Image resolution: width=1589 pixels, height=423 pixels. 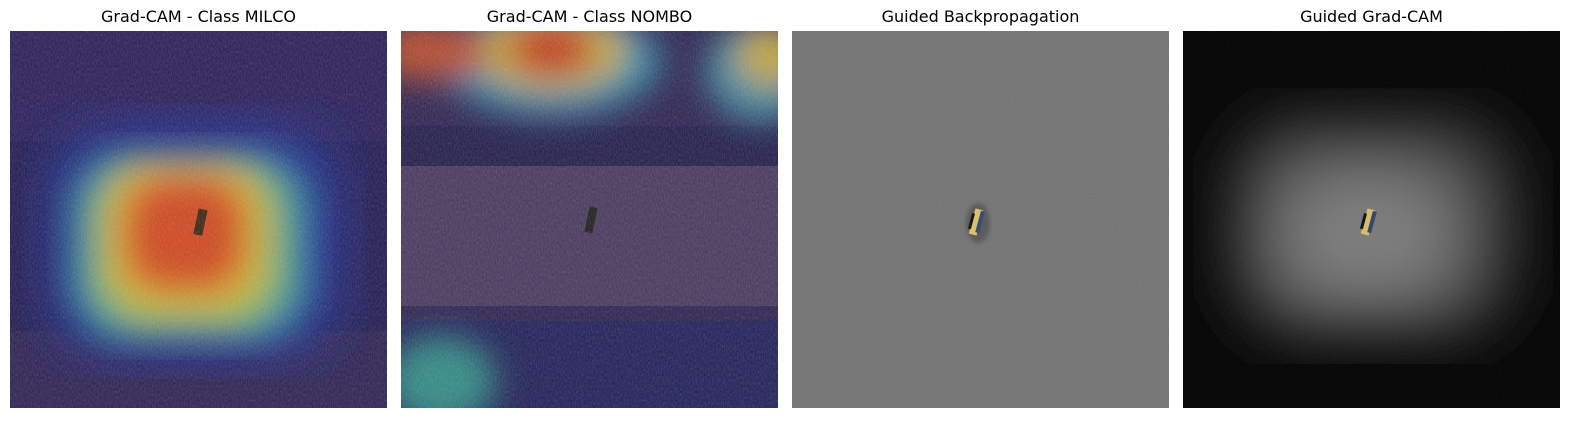 What do you see at coordinates (1371, 16) in the screenshot?
I see `panel-title: Guided Grad-CAM` at bounding box center [1371, 16].